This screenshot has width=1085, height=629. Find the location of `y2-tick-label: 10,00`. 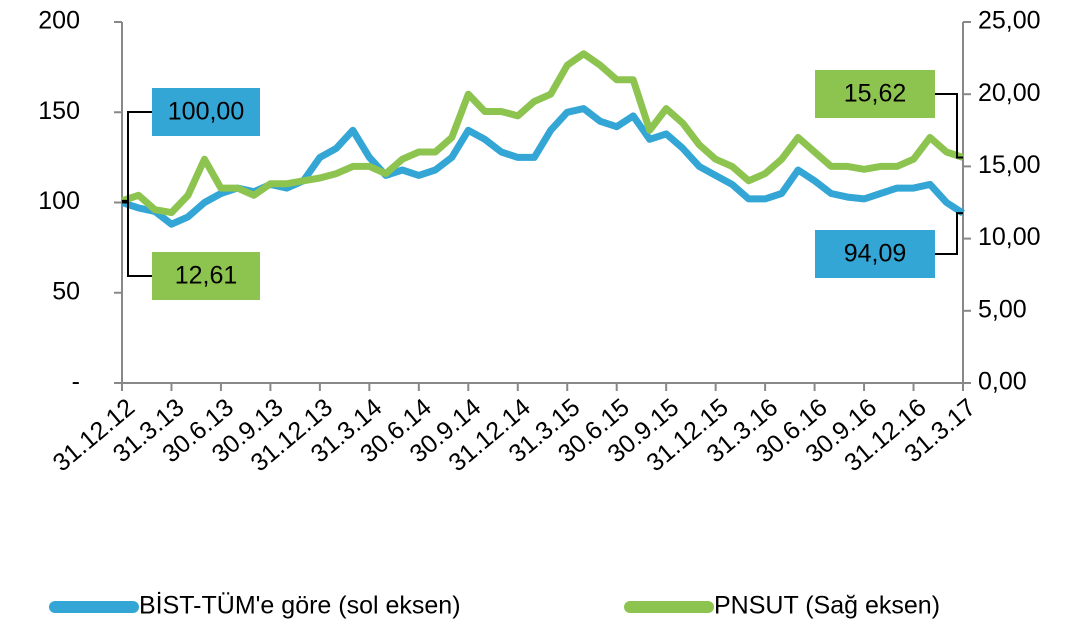

y2-tick-label: 10,00 is located at coordinates (1009, 237).